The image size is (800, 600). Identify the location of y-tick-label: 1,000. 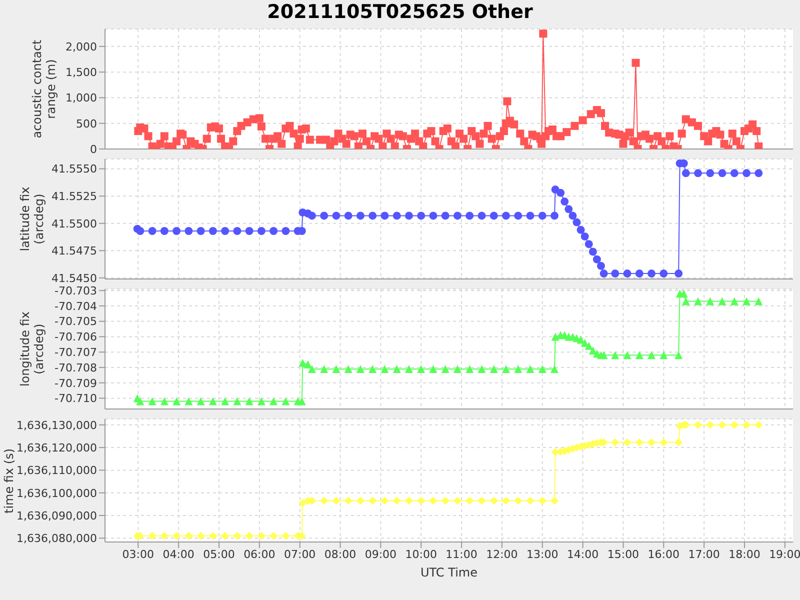
(81, 98).